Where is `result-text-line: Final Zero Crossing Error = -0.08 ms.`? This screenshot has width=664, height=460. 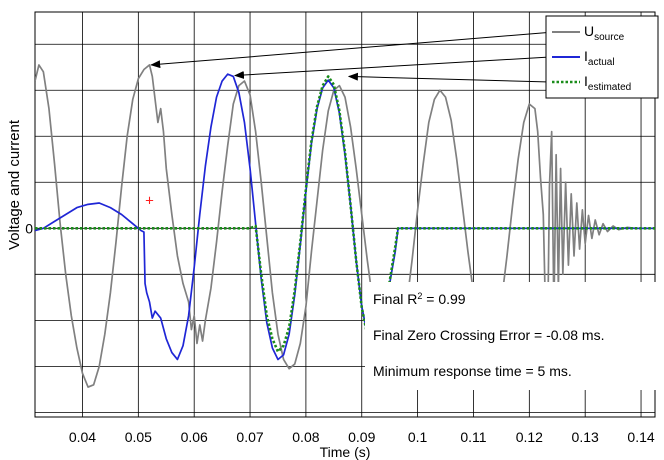 result-text-line: Final Zero Crossing Error = -0.08 ms. is located at coordinates (488, 335).